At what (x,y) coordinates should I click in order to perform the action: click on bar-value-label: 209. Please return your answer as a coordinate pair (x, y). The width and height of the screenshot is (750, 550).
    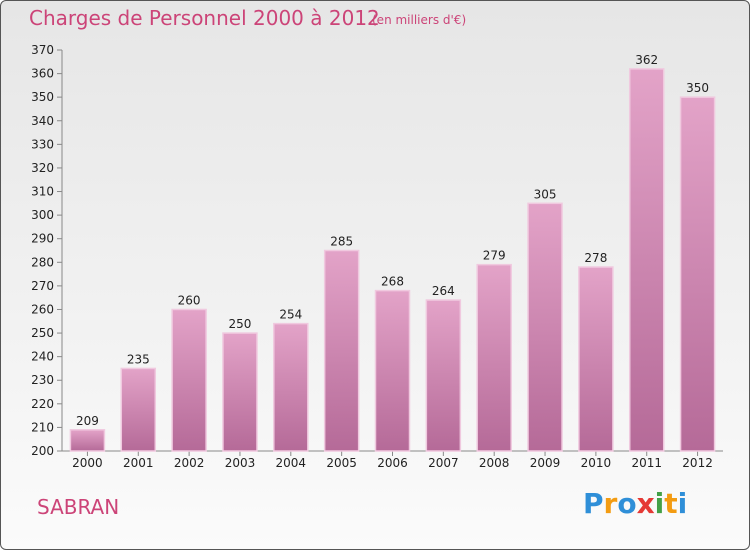
    Looking at the image, I should click on (87, 421).